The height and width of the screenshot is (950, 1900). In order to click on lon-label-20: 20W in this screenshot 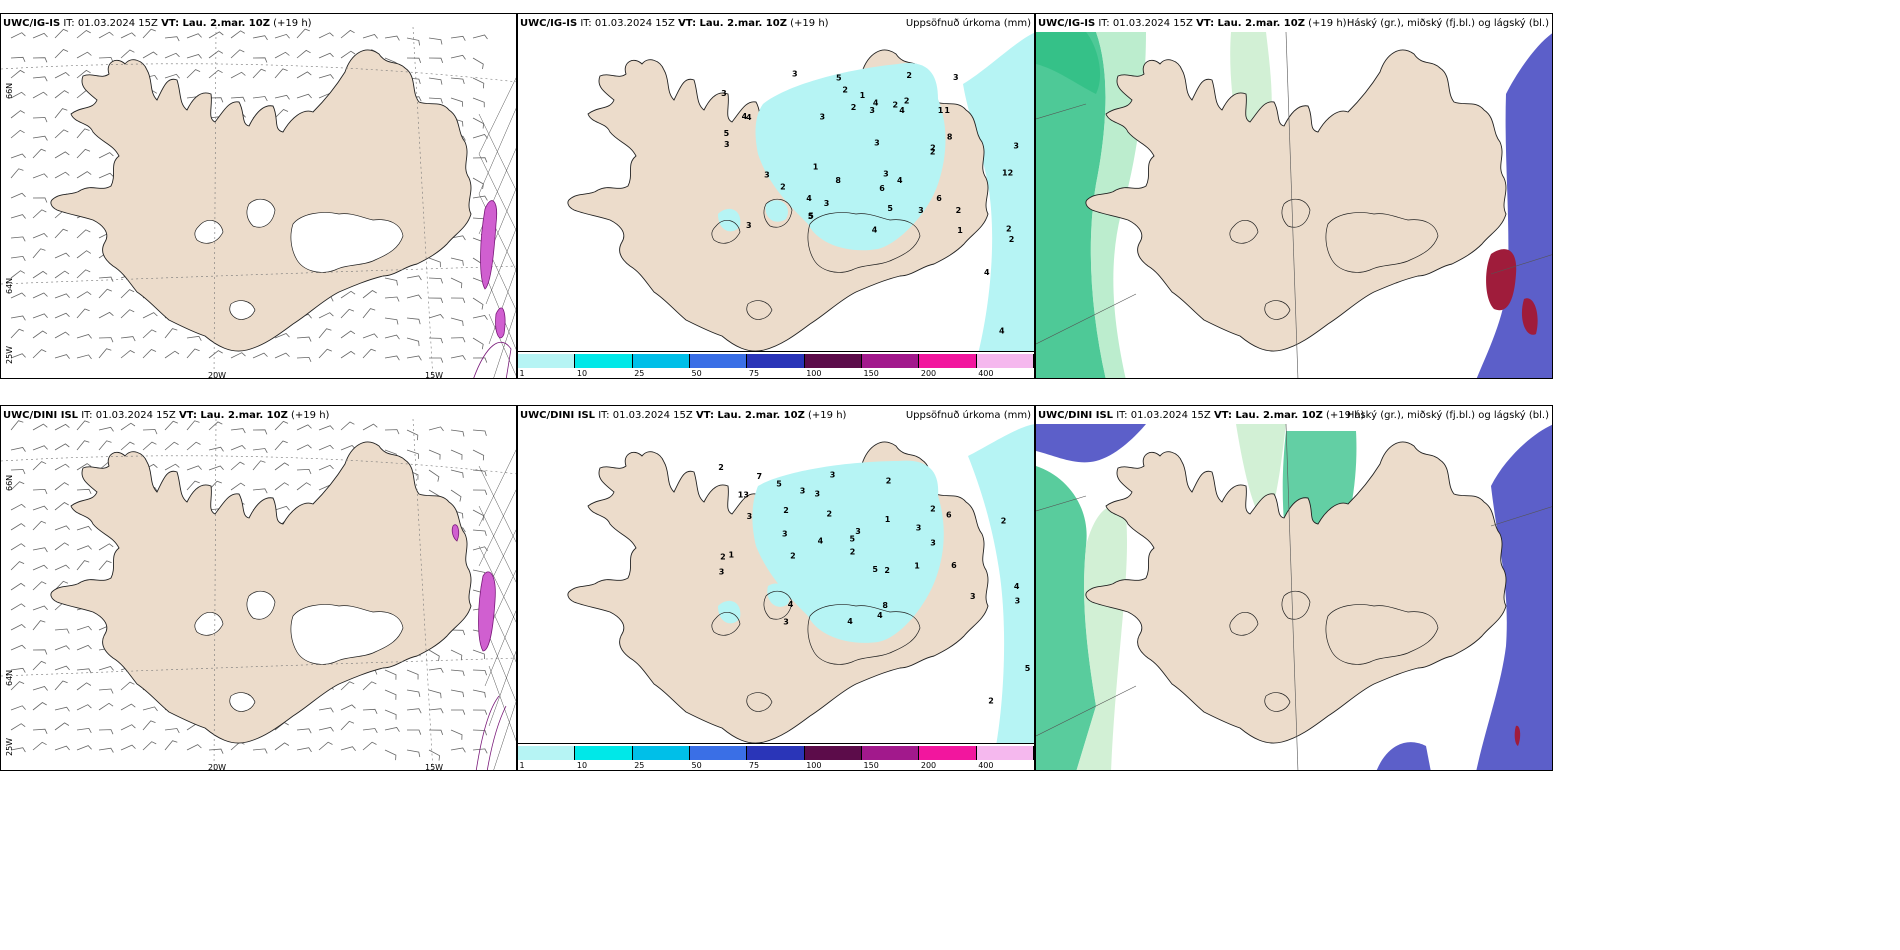, I will do `click(217, 767)`.